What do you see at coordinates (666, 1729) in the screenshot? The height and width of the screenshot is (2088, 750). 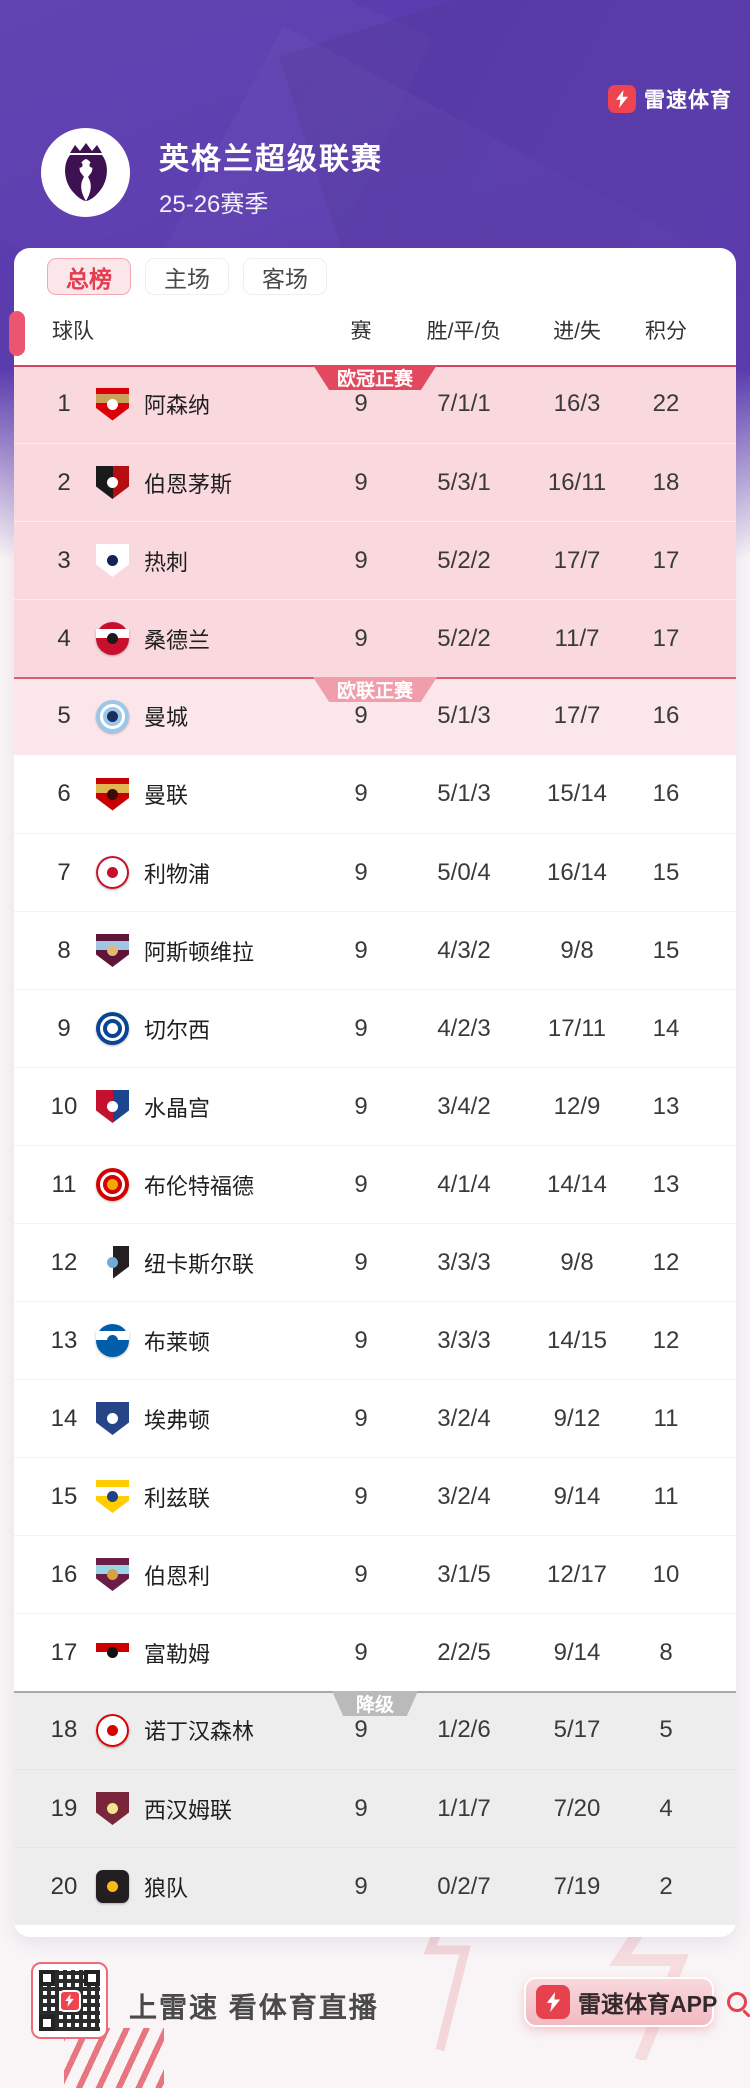 I see `team-points: 5` at bounding box center [666, 1729].